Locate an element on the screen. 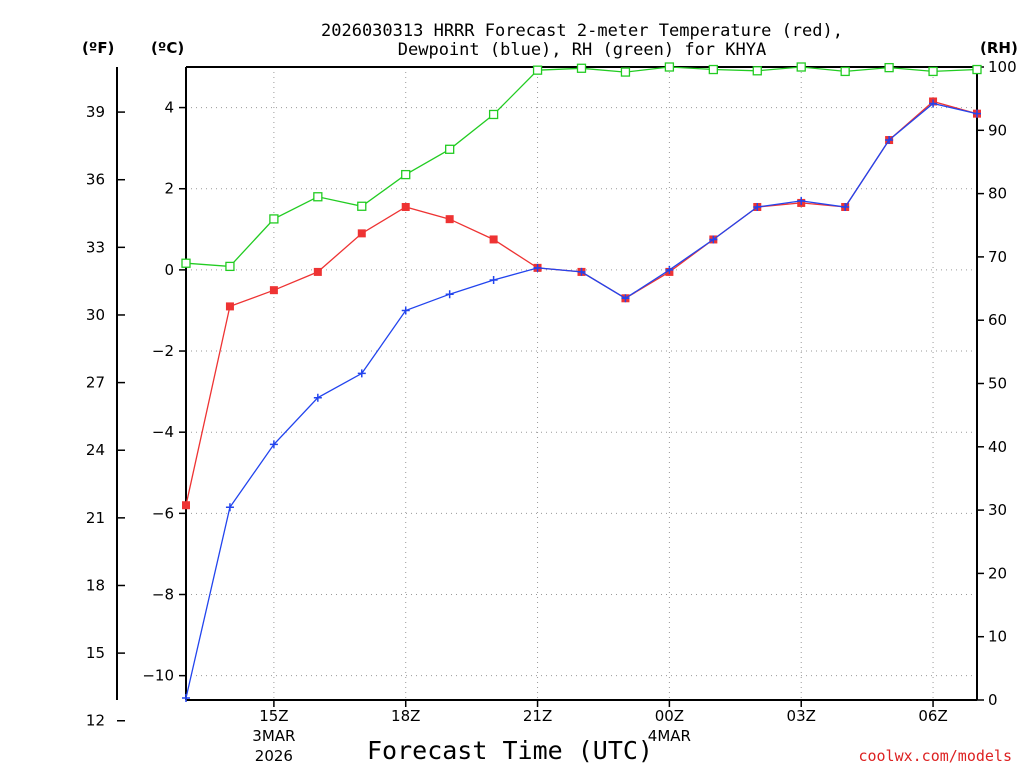 This screenshot has width=1024, height=768. time-tick-label: 21Z is located at coordinates (537, 716).